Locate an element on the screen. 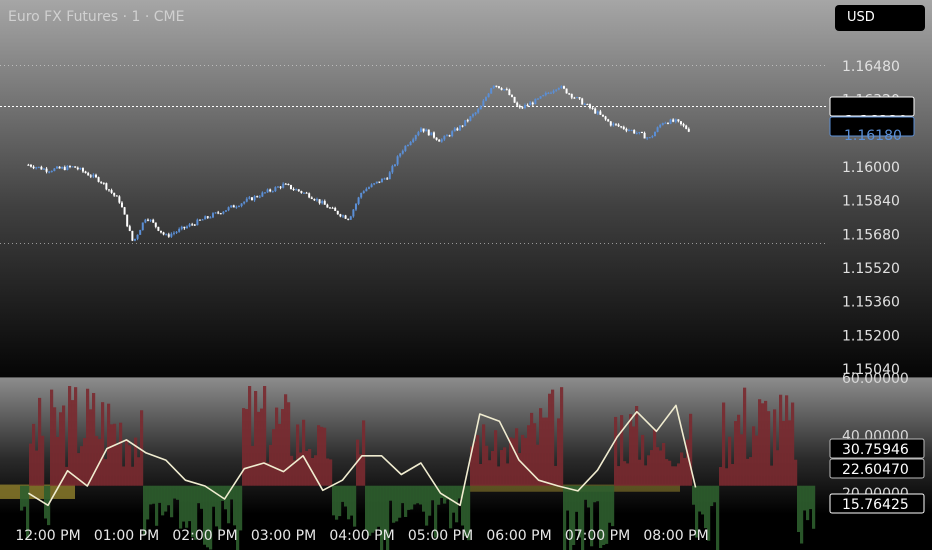 The image size is (932, 550). current-price-badge: 1.16180 is located at coordinates (872, 130).